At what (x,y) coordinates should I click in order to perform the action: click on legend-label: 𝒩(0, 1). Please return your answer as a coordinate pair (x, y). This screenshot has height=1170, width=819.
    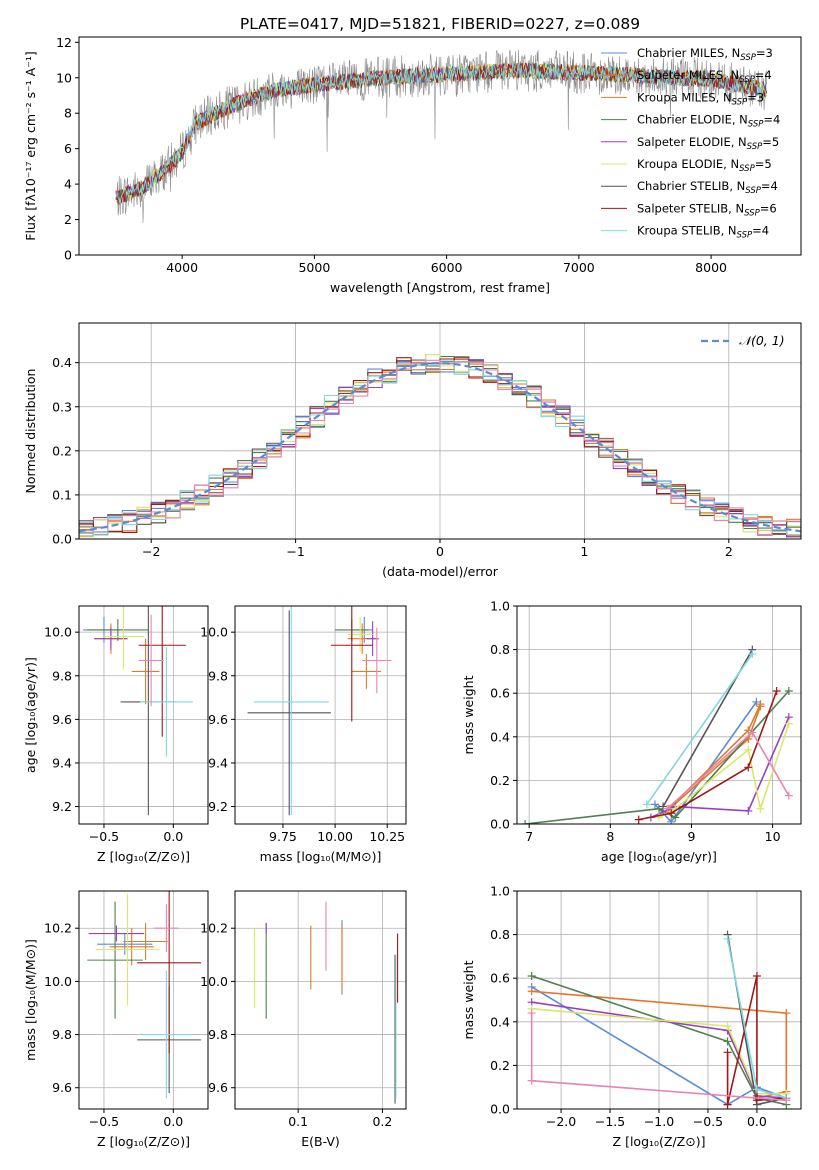
    Looking at the image, I should click on (762, 340).